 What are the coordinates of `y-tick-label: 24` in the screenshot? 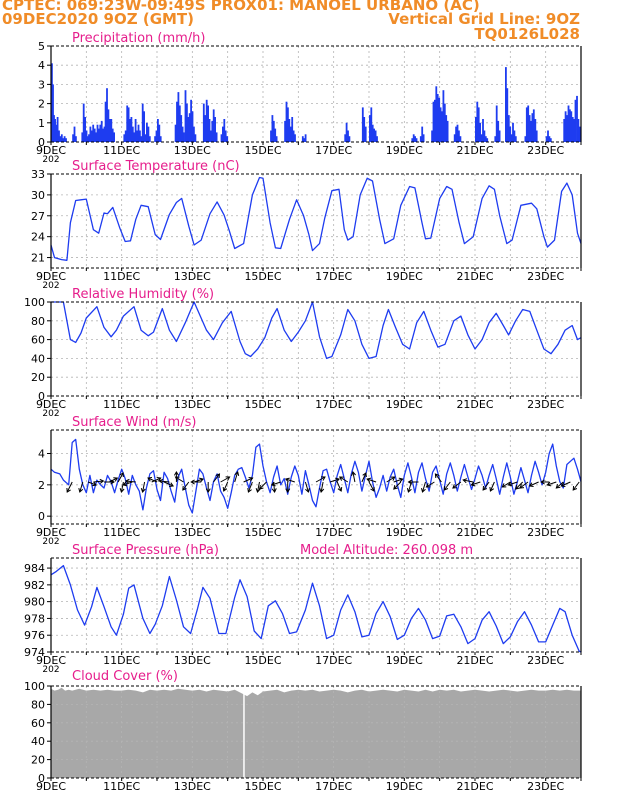 It's located at (38, 237).